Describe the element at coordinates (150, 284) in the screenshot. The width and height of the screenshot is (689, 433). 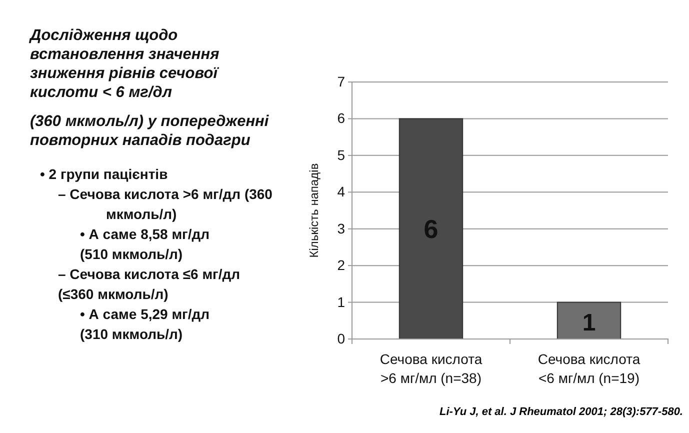
I see `text: – Сечова кислота ≤6 мг/дл (≤360 мкмоль/л)` at that location.